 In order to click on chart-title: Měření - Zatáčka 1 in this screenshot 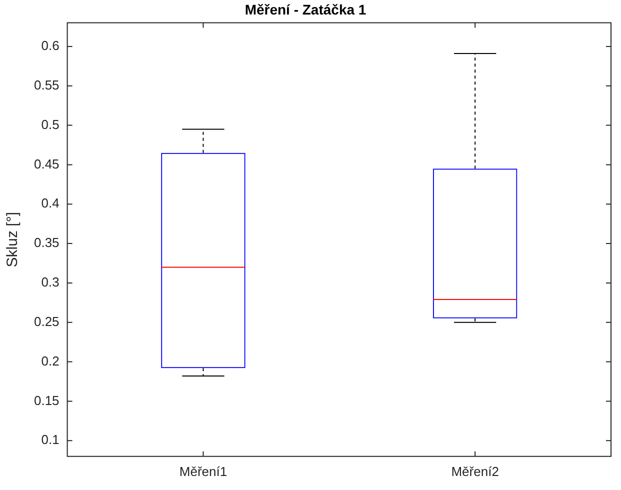, I will do `click(305, 9)`.